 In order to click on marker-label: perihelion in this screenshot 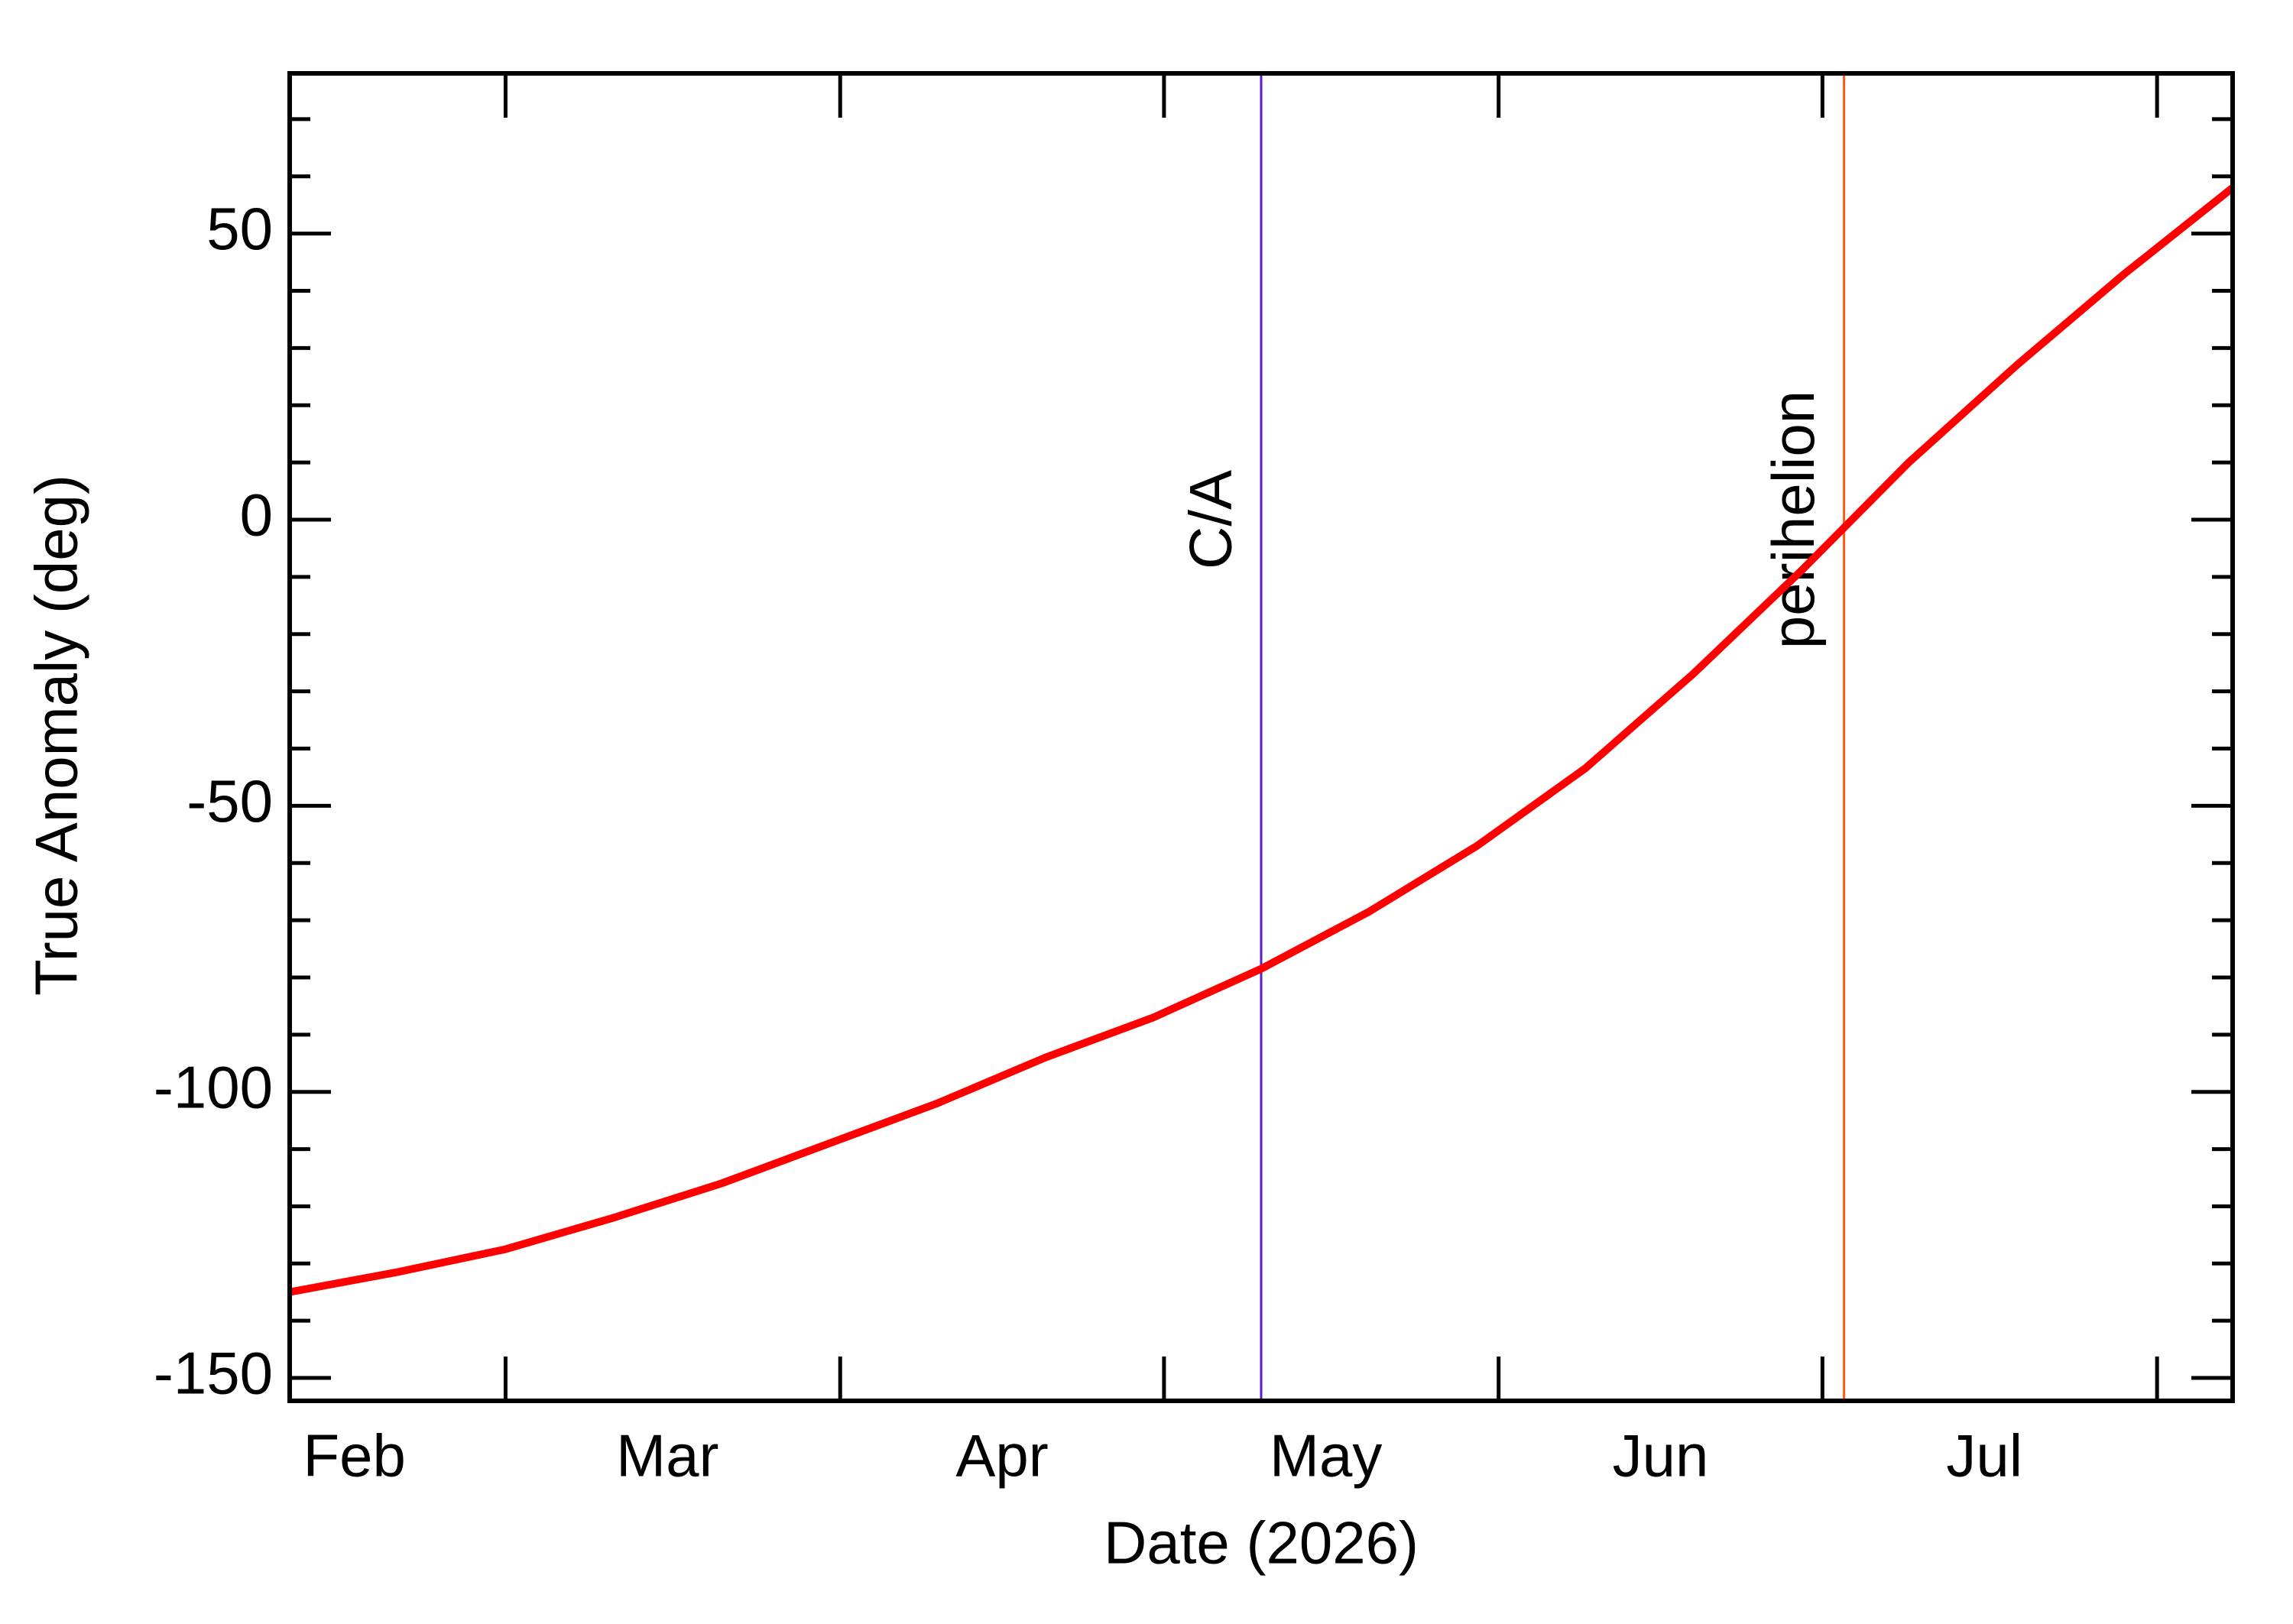, I will do `click(1793, 520)`.